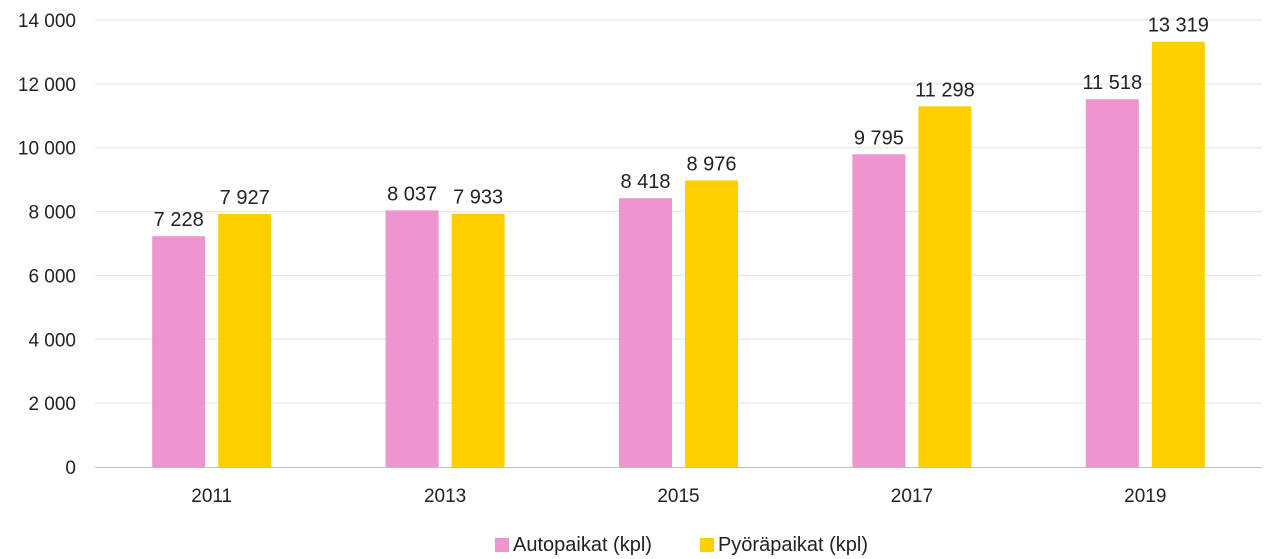 The width and height of the screenshot is (1271, 559). I want to click on legend-label-autopaikat: Autopaikat (kpl), so click(582, 544).